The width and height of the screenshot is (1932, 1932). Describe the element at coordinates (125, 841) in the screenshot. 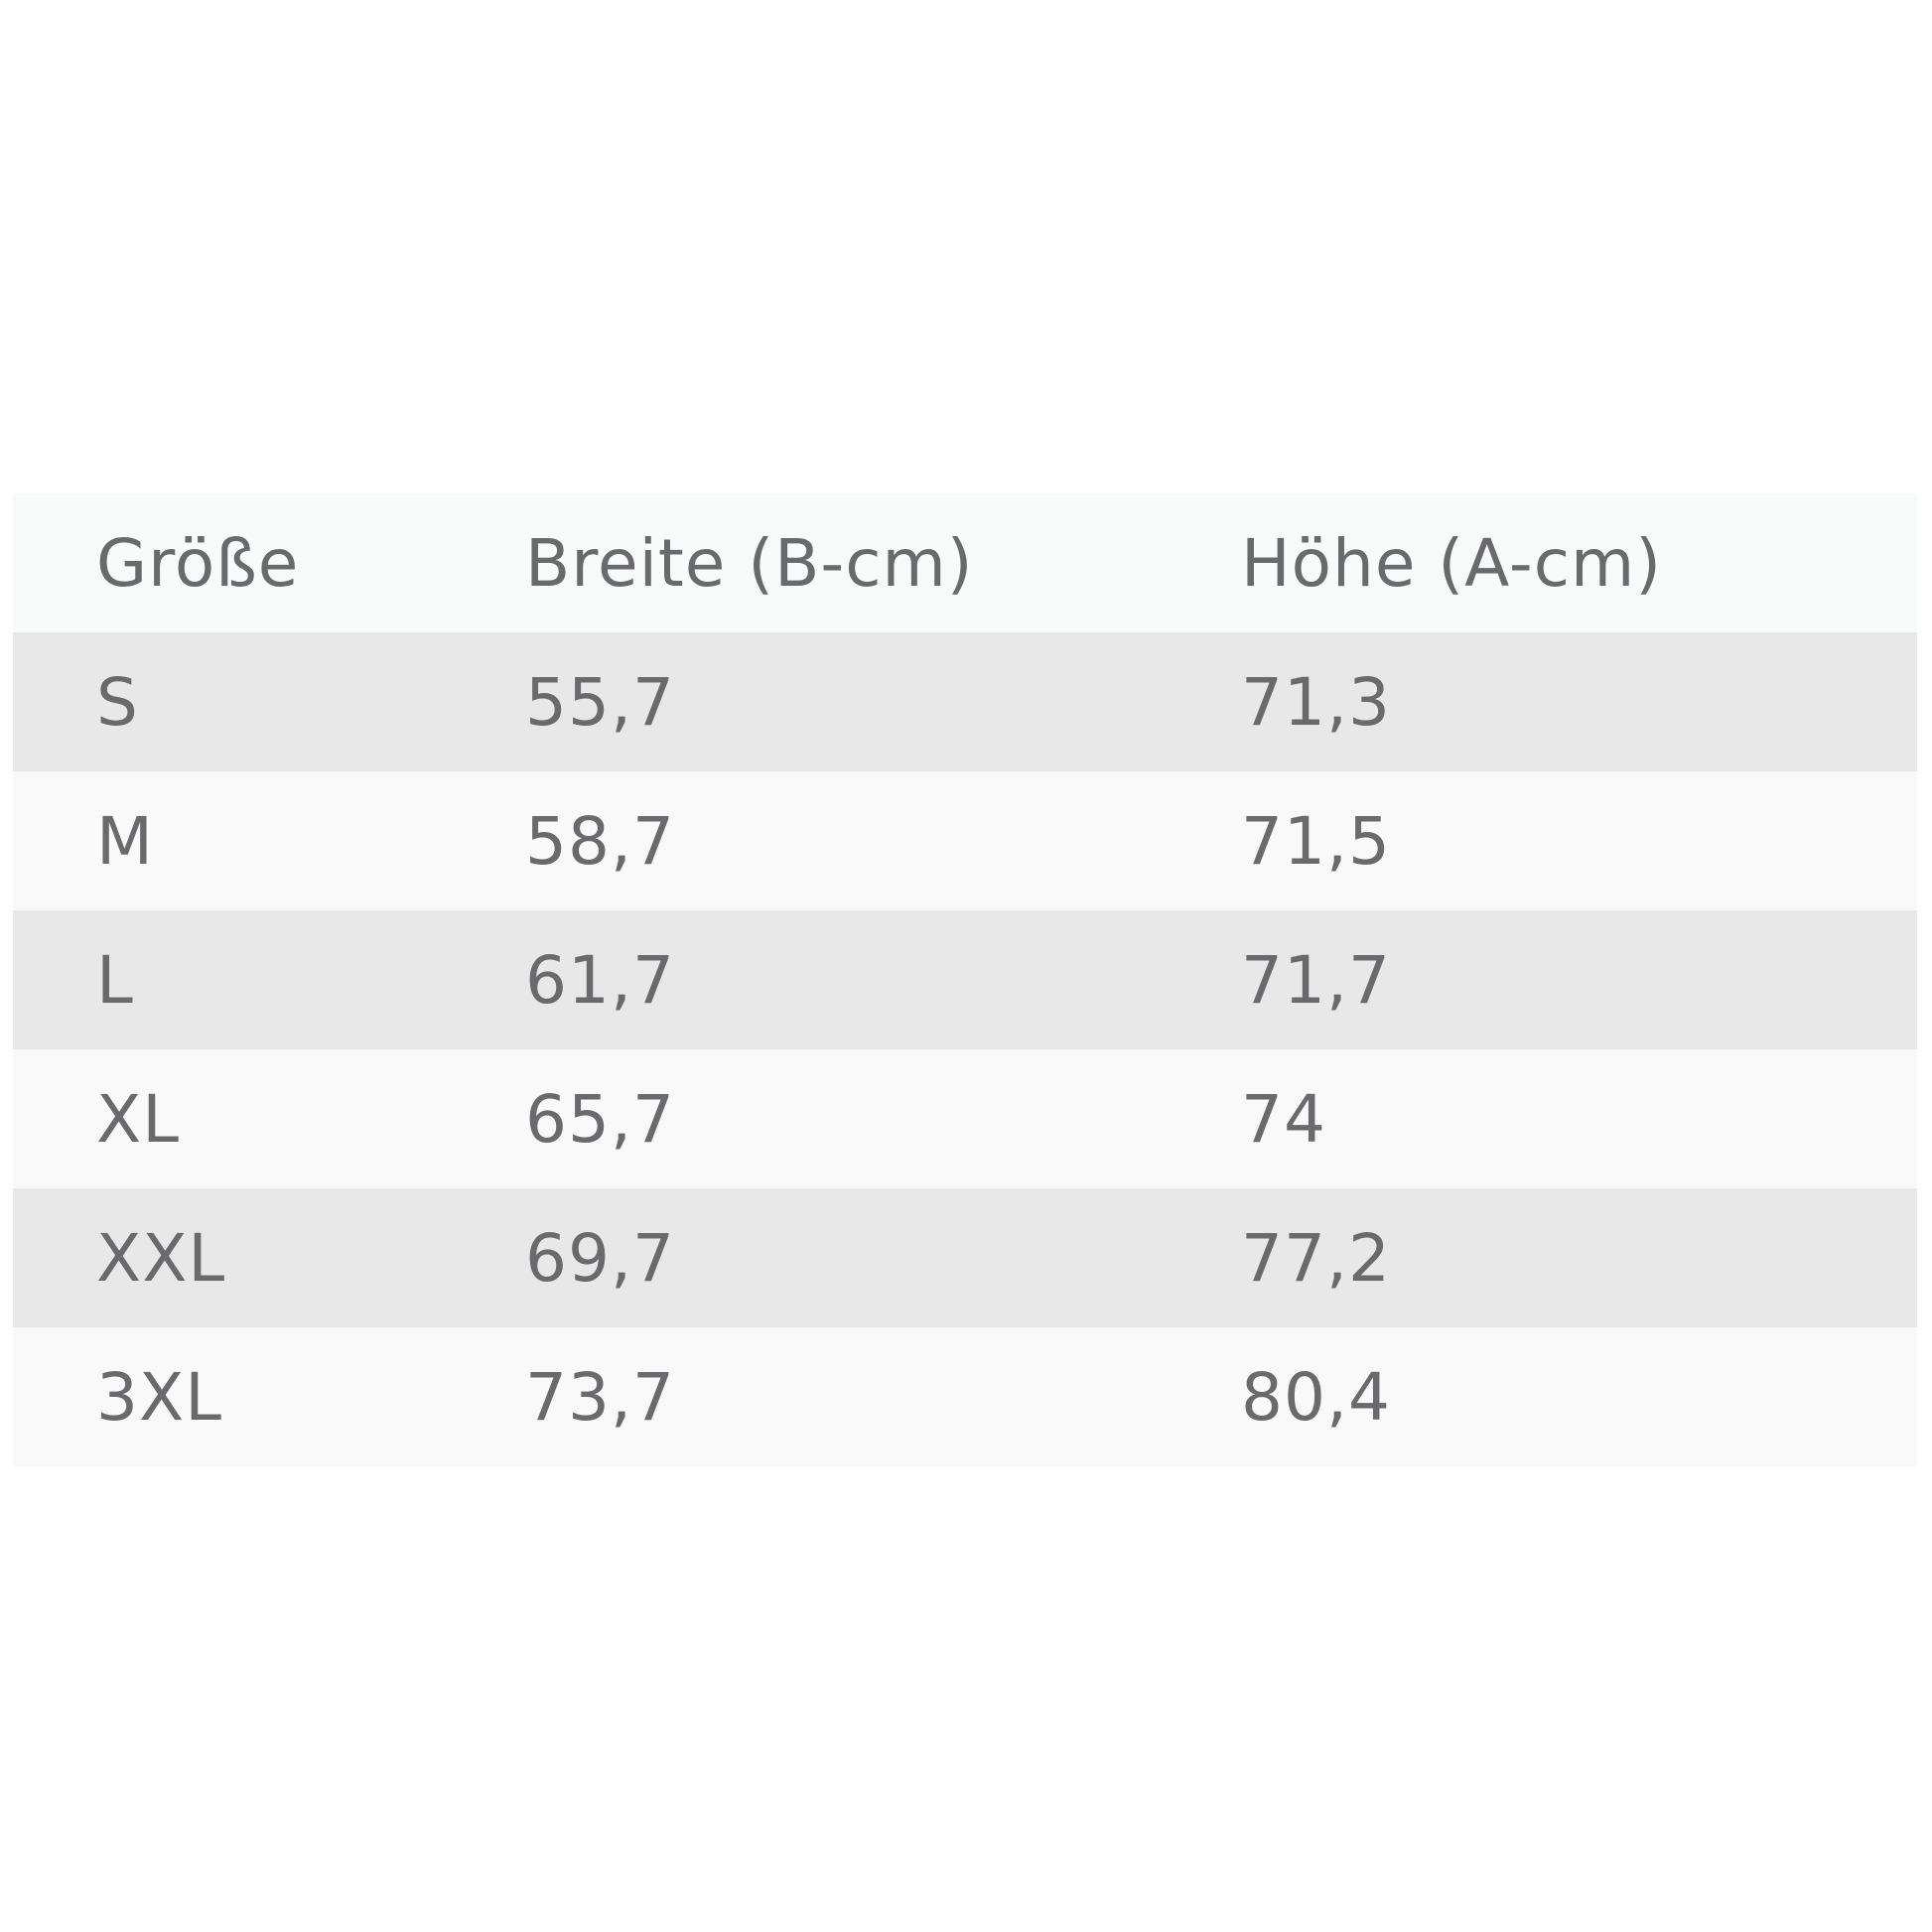

I see `cell-size: M` at that location.